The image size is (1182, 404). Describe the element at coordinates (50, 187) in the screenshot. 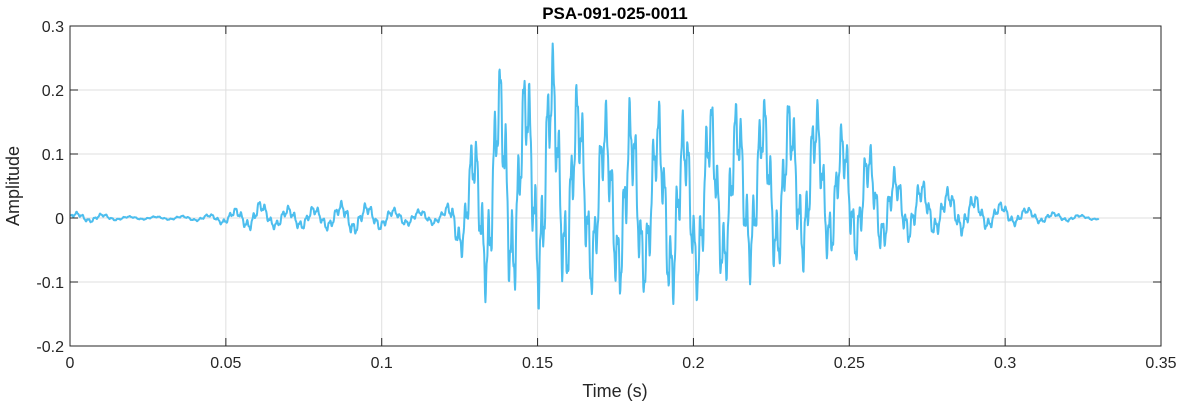

I see `y-tick-labels: -0.2 -0.1 0 0.1 0.2 0.3` at that location.